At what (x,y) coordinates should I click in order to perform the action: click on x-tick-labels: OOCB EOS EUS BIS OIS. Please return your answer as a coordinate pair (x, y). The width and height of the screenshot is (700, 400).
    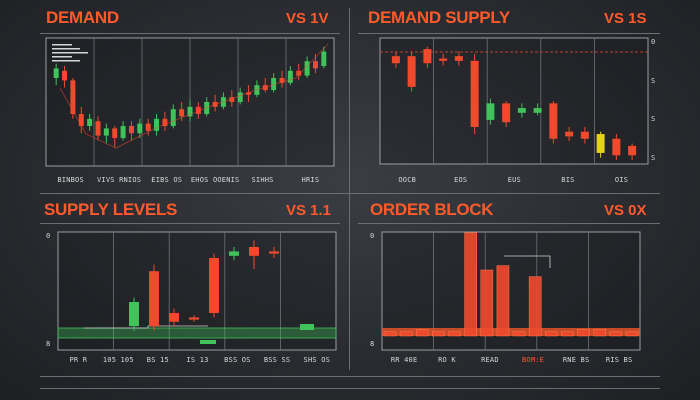
    Looking at the image, I should click on (514, 181).